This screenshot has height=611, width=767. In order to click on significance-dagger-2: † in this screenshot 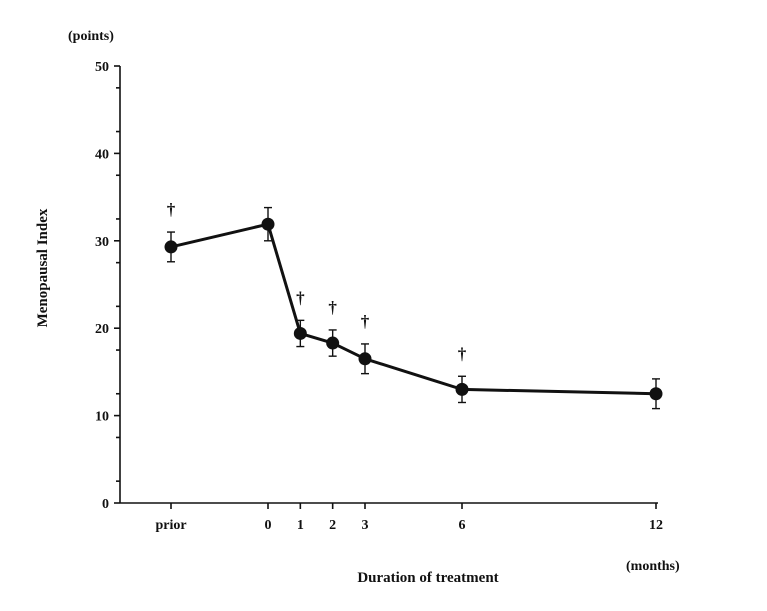, I will do `click(332, 307)`.